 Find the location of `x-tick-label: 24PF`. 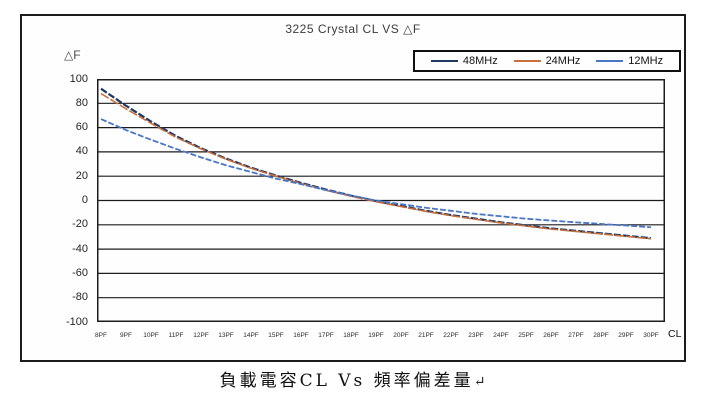

x-tick-label: 24PF is located at coordinates (501, 335).